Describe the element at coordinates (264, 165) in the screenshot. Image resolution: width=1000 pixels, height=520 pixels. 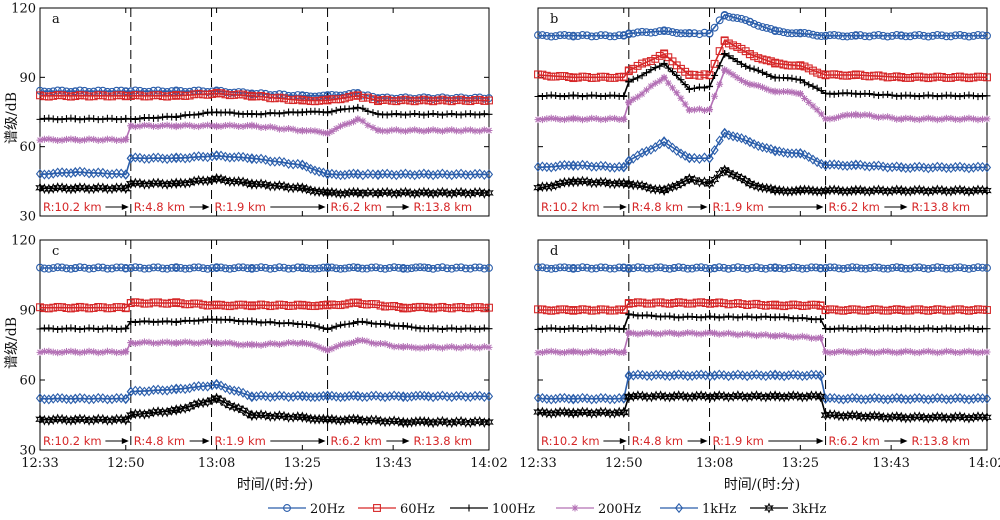
I see `series-1kHz` at that location.